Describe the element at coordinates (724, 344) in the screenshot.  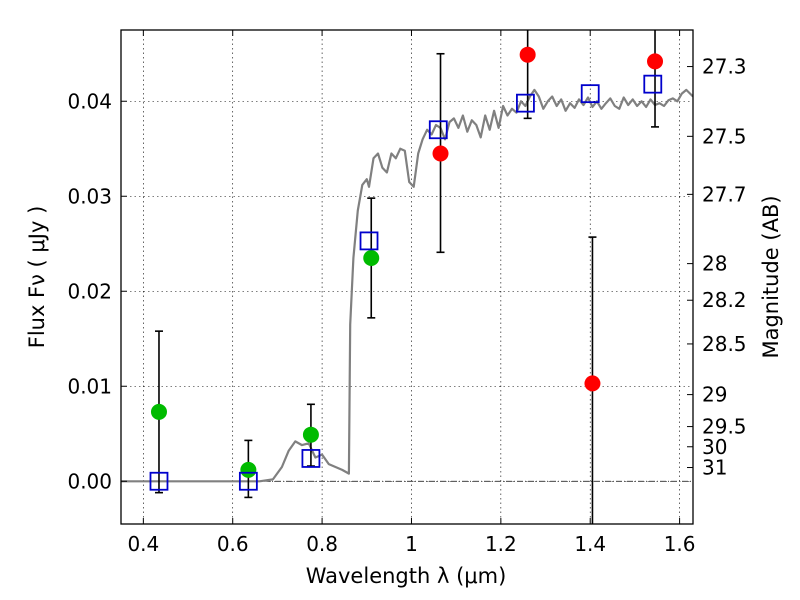
I see `y2-tick-label: 28.5` at that location.